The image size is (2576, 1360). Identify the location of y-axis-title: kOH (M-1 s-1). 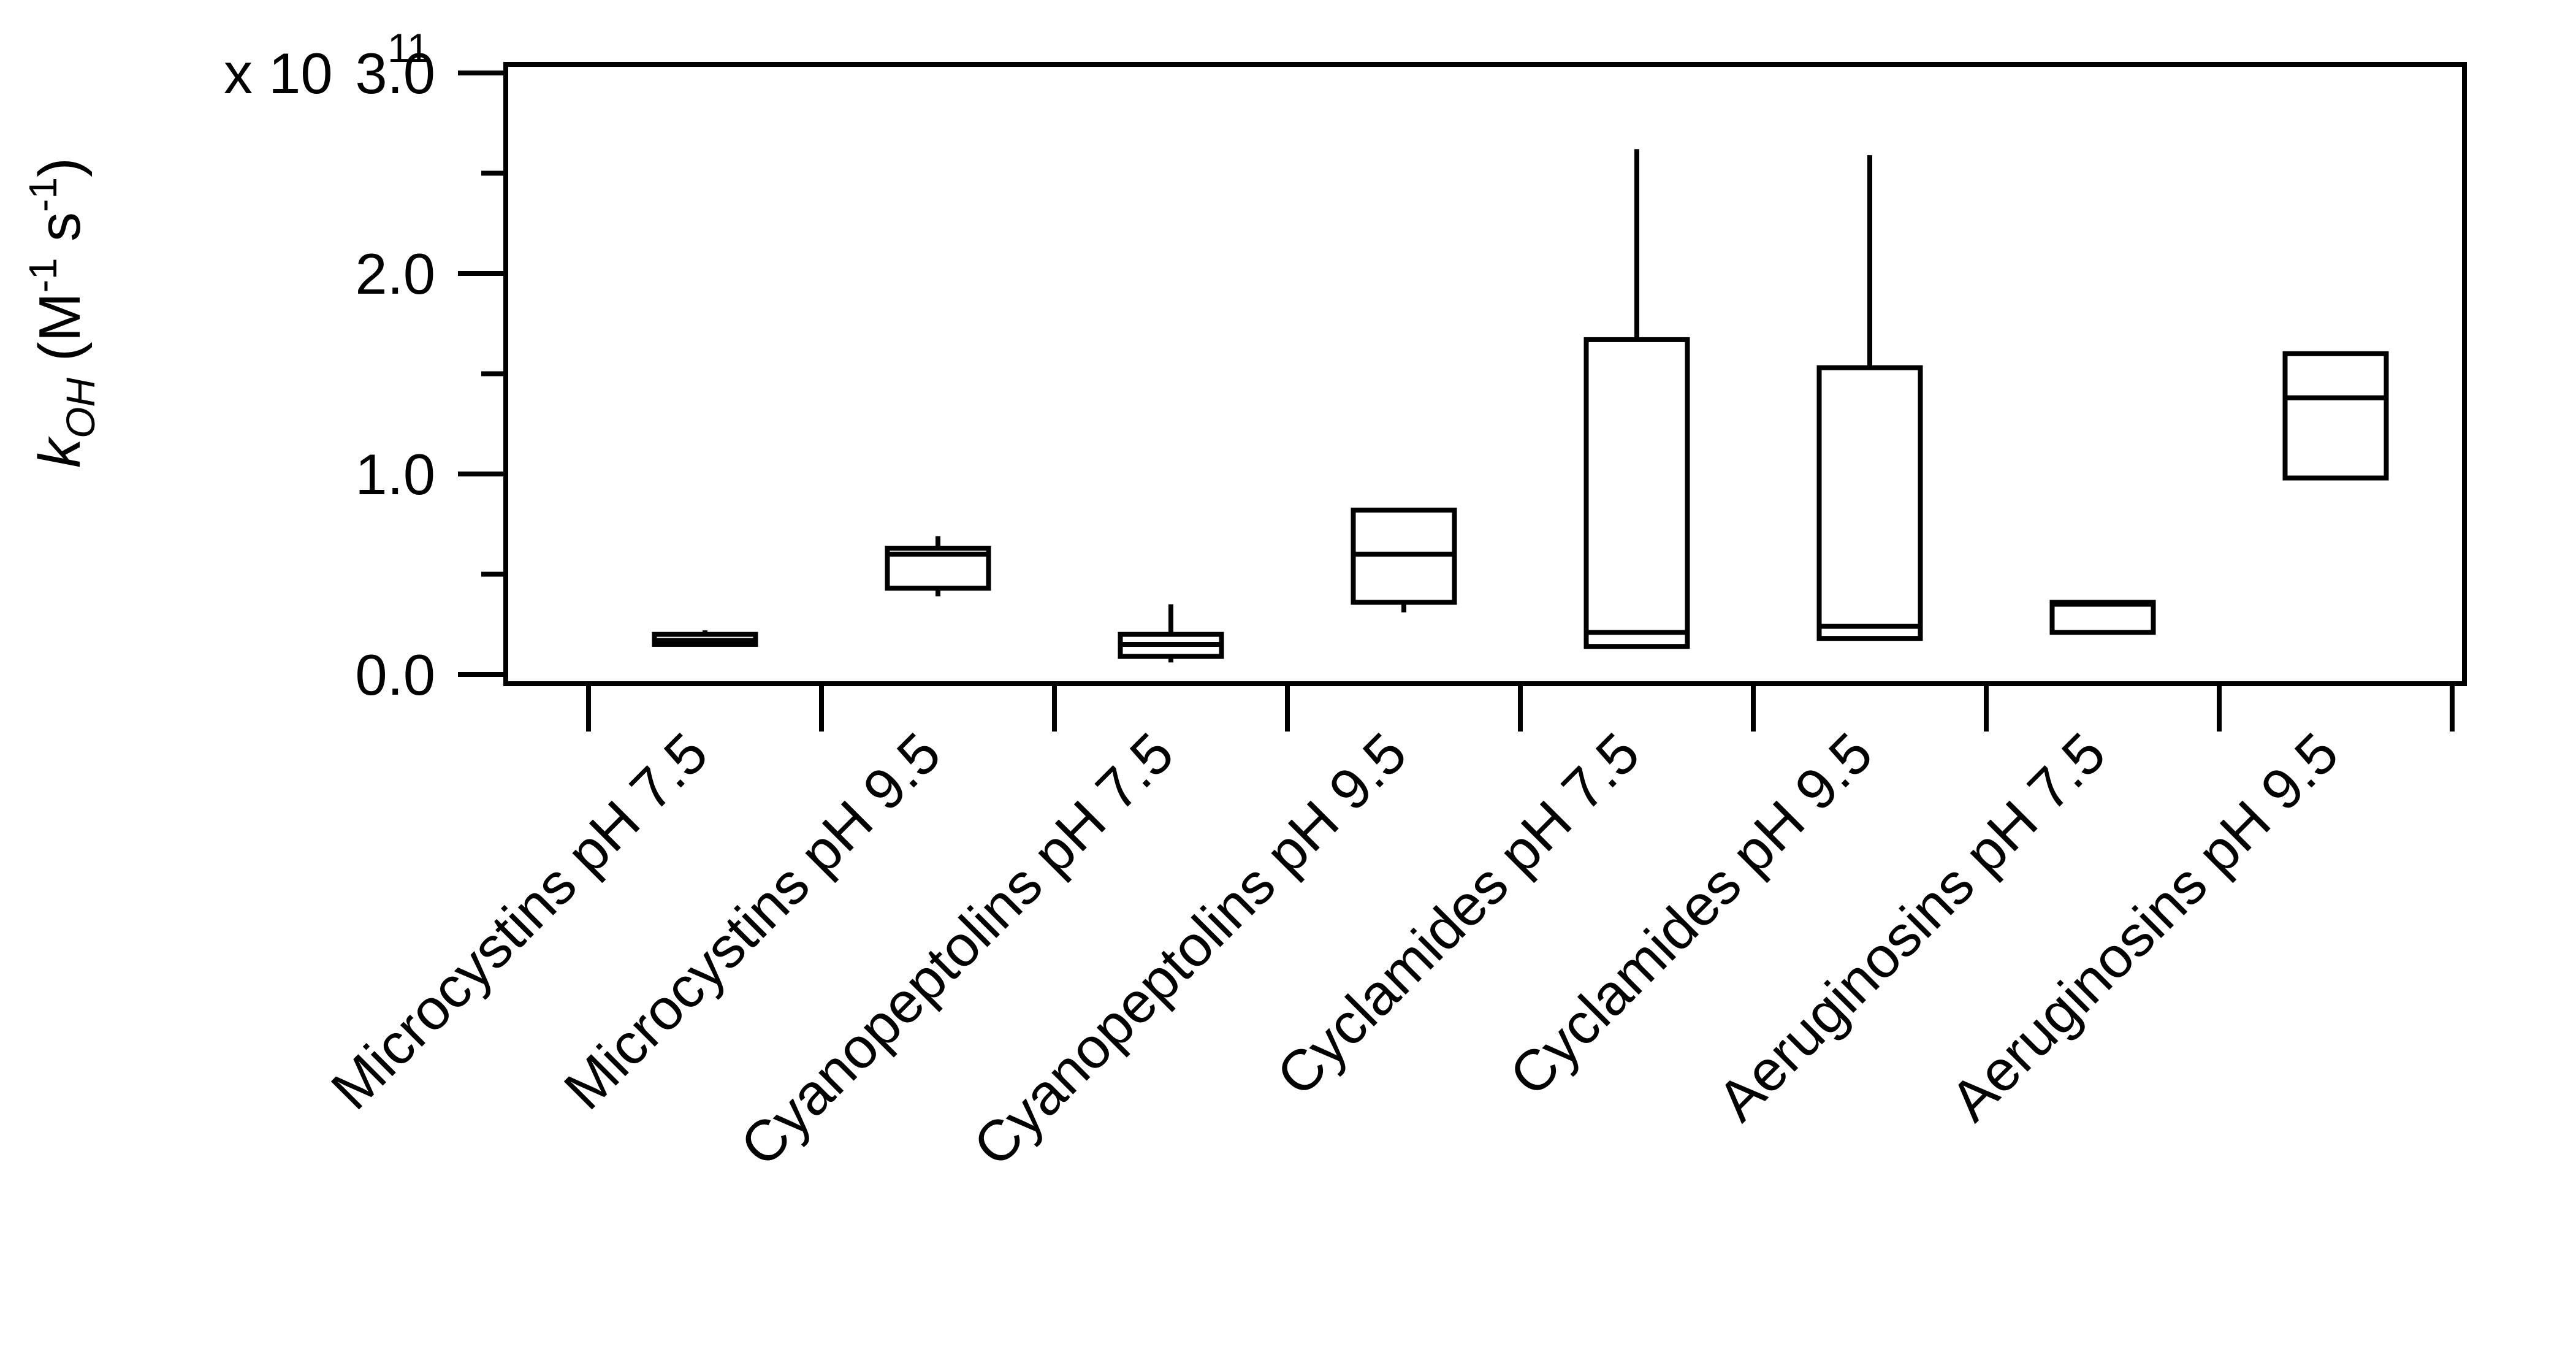
(62, 313).